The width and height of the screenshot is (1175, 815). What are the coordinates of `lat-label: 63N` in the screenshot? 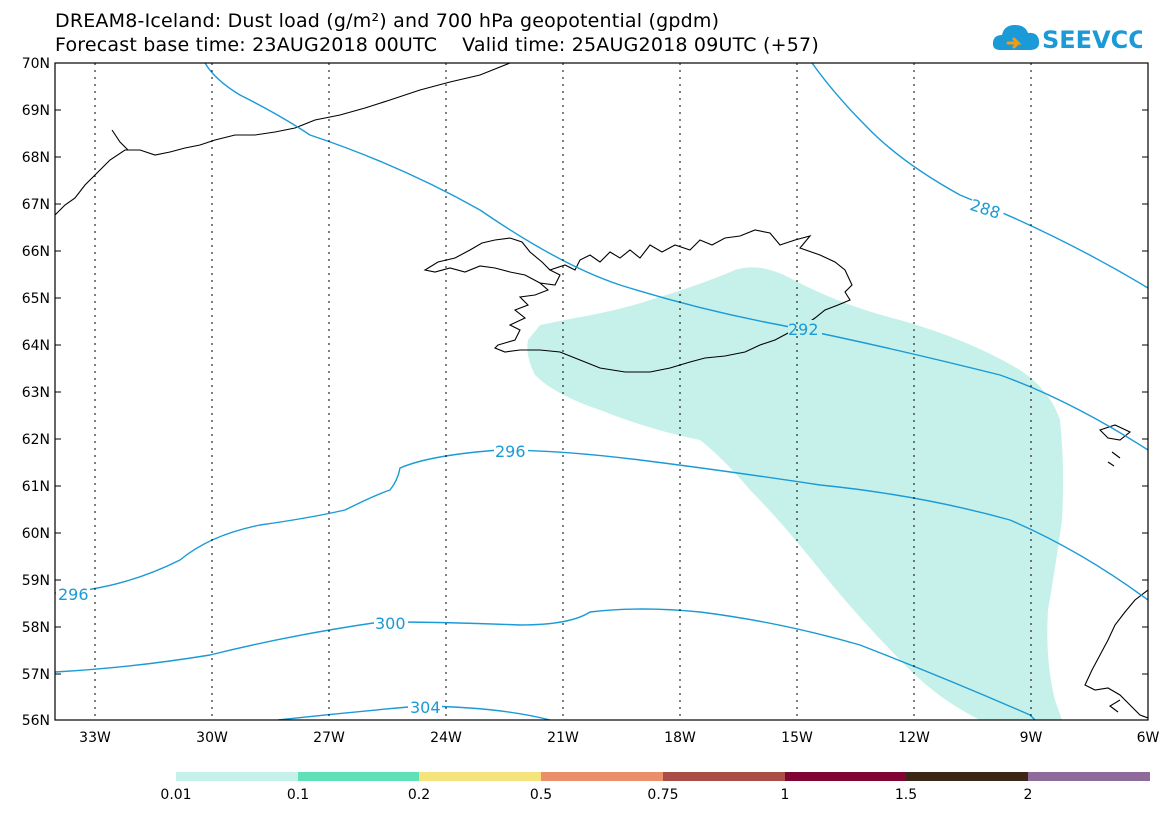 It's located at (36, 393).